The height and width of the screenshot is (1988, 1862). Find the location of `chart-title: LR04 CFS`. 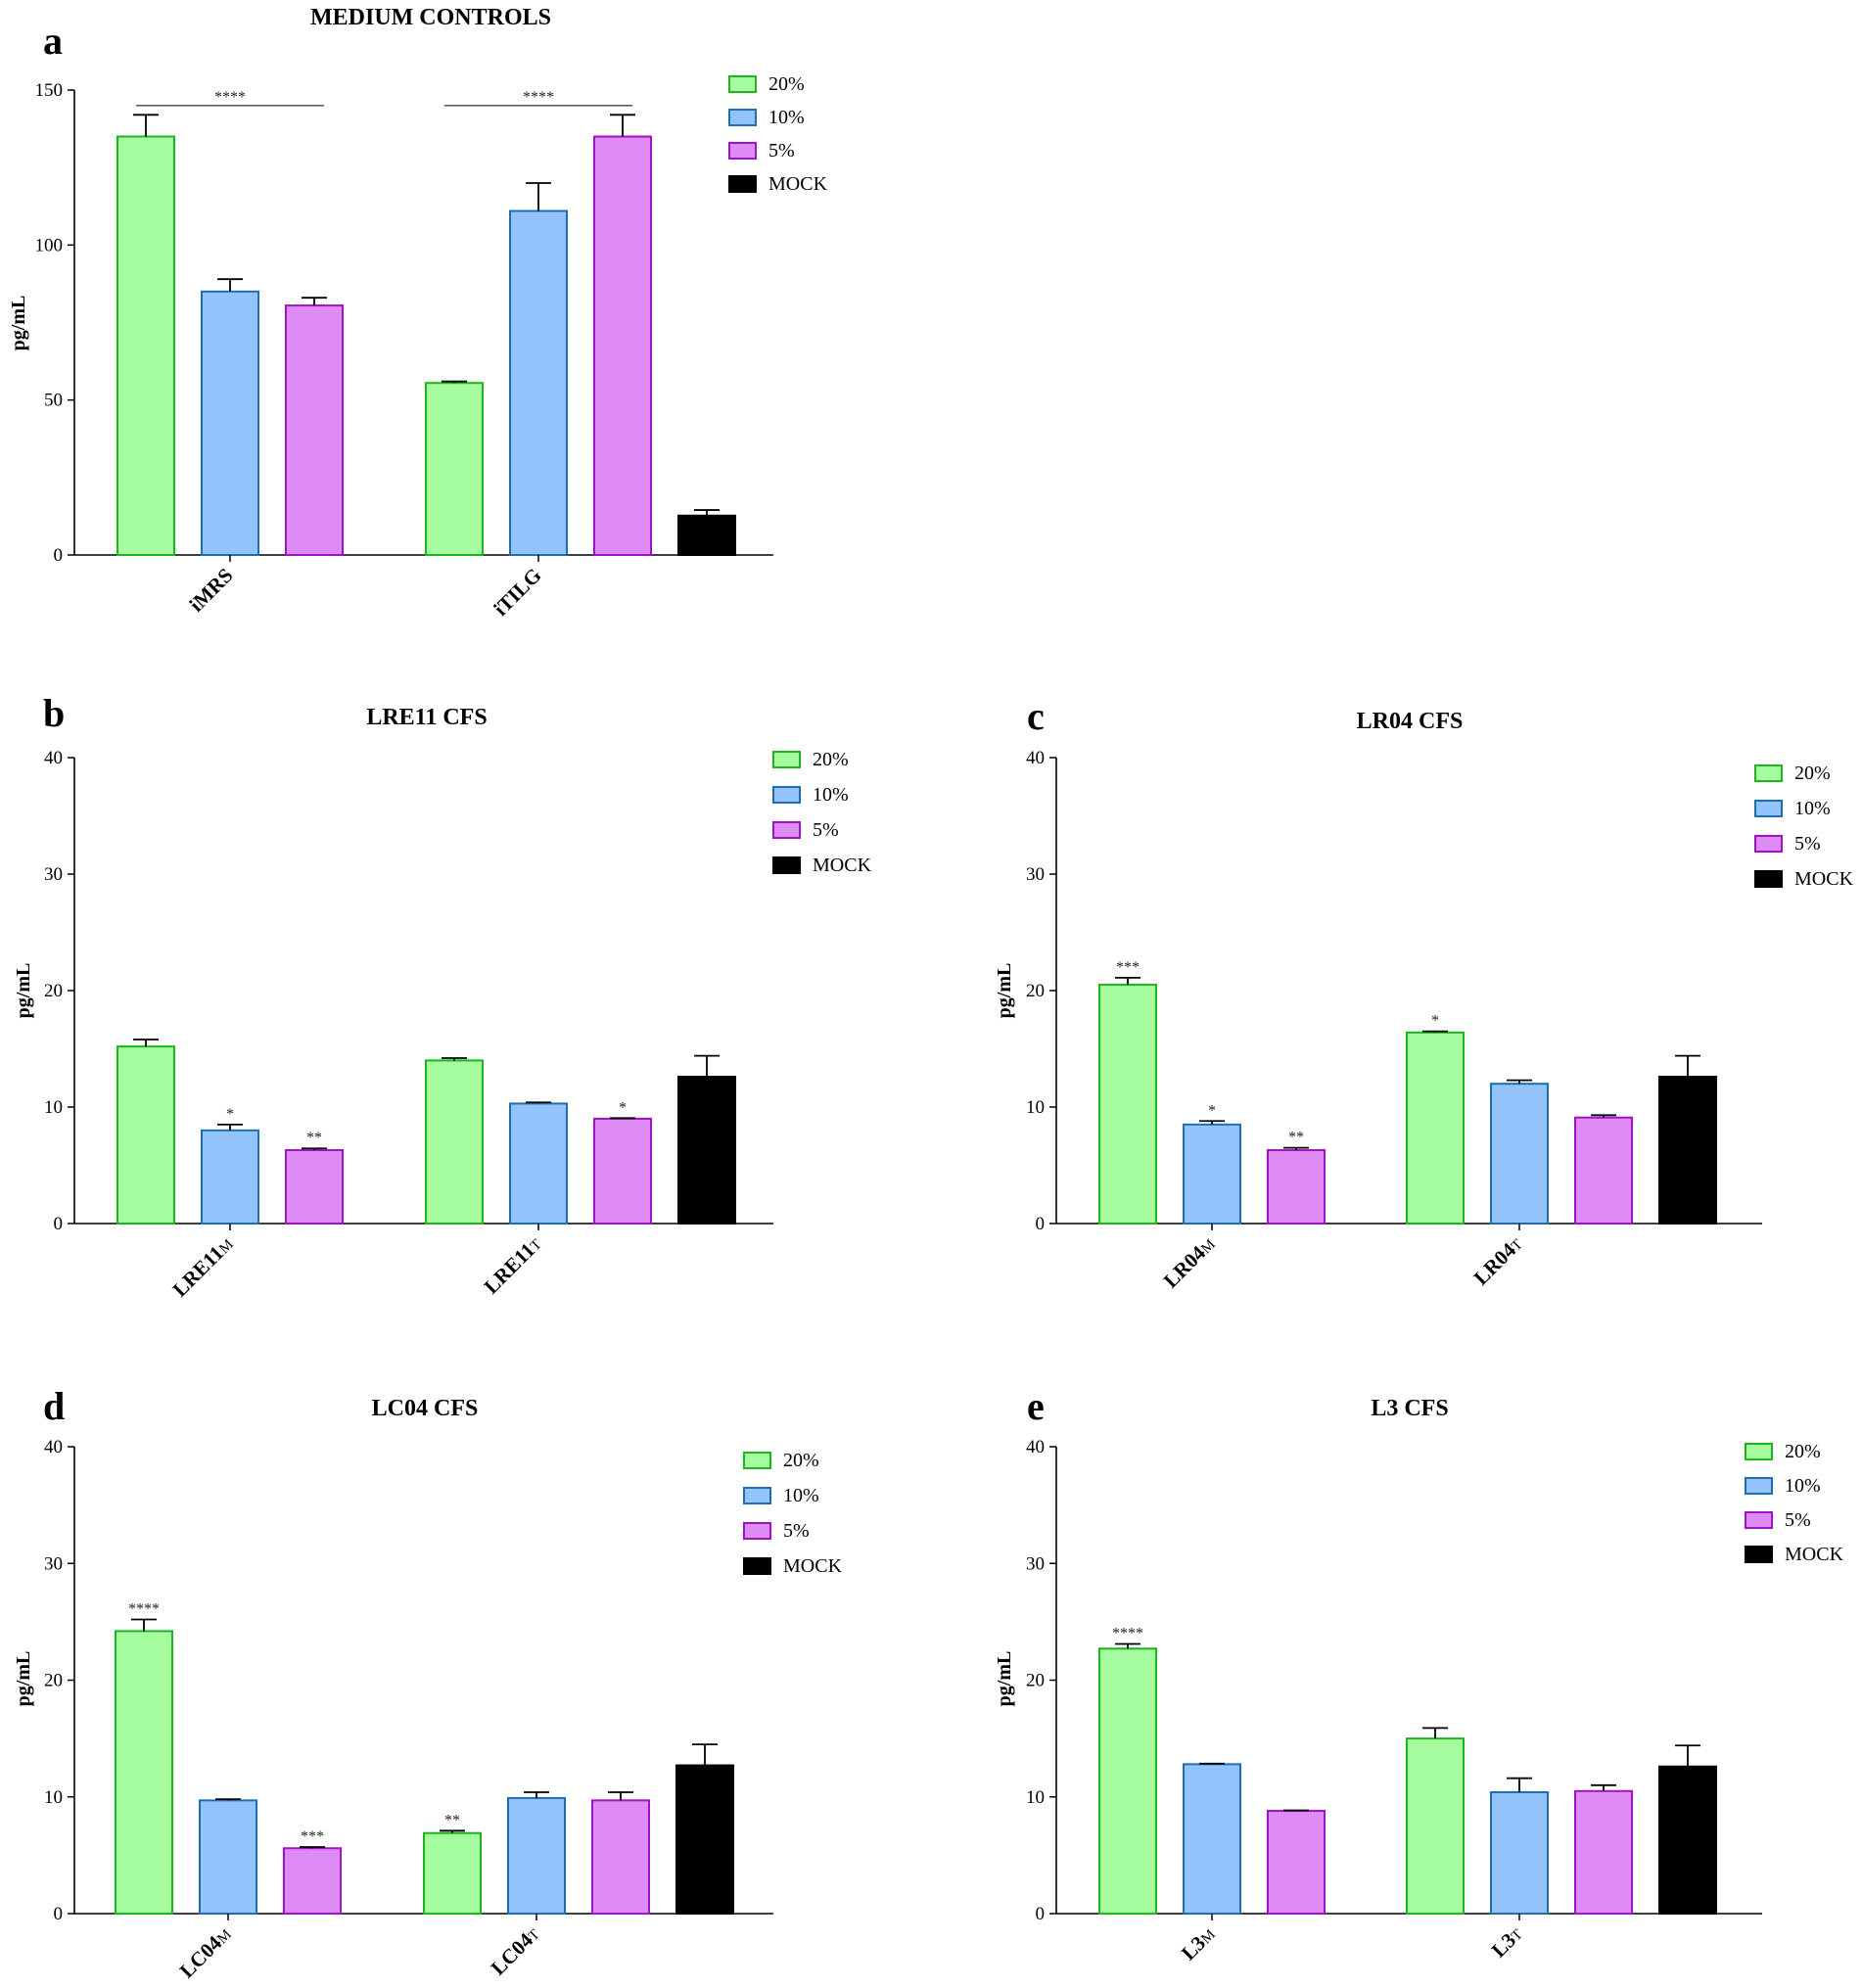

chart-title: LR04 CFS is located at coordinates (1411, 721).